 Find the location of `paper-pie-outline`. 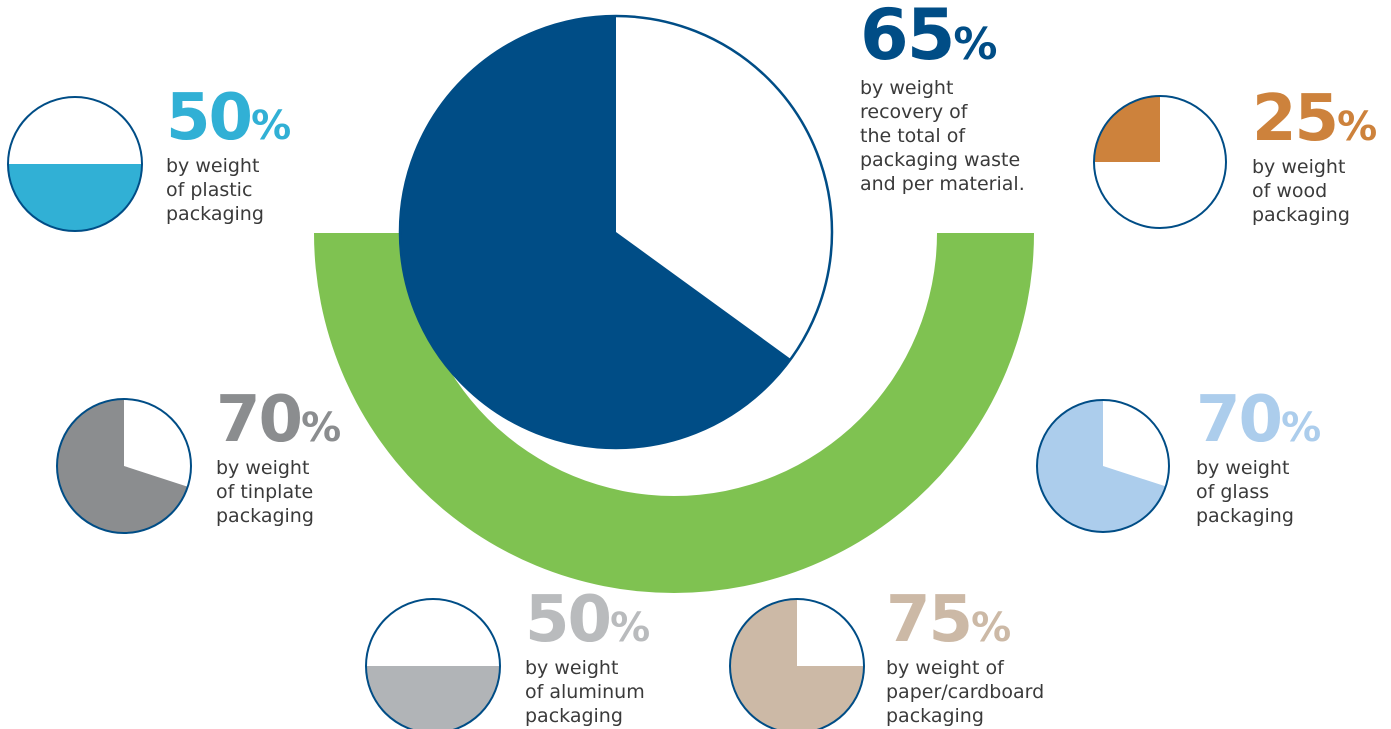

paper-pie-outline is located at coordinates (797, 663).